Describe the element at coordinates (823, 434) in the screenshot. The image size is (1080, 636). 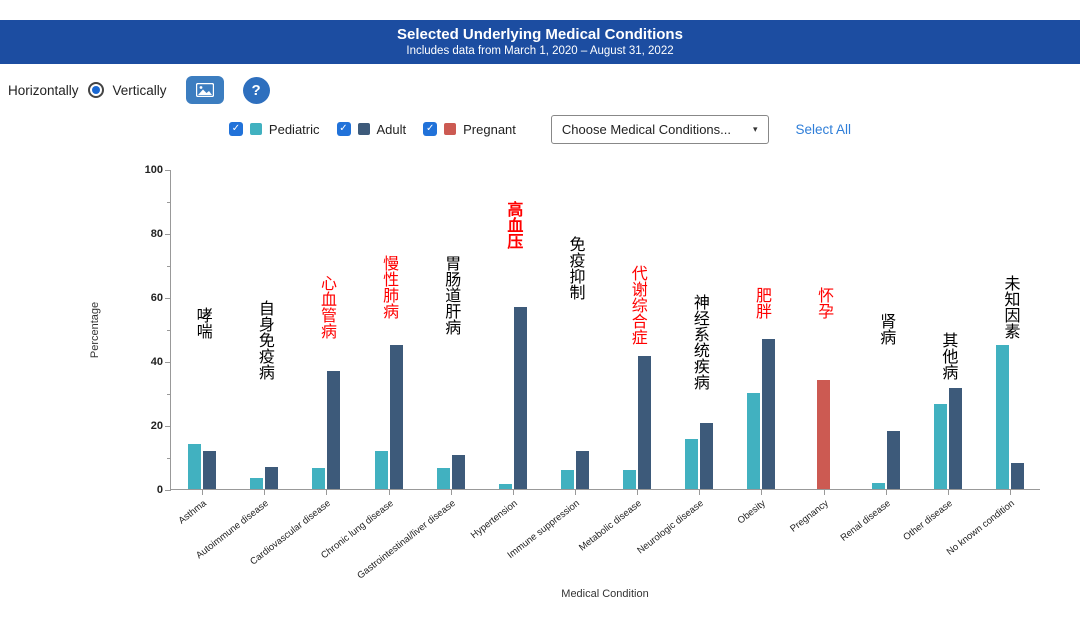
I see `bar-pregnant` at that location.